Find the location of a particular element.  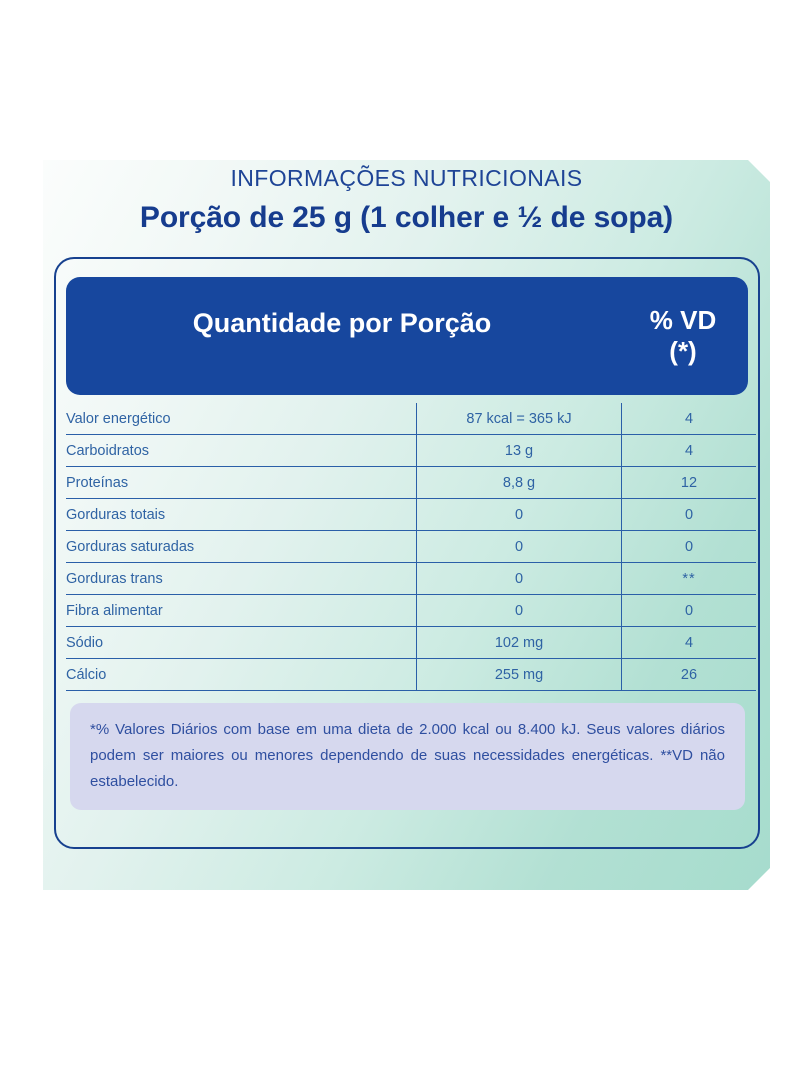

table-row: Valor energético 87 kcal = 365 kJ 4 is located at coordinates (411, 419).